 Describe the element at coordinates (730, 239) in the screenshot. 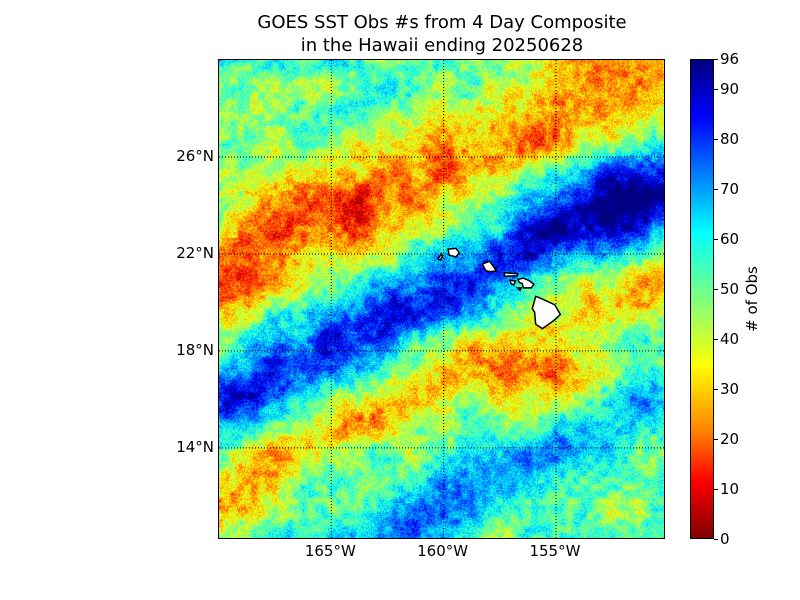

I see `colorbar-tick-label: 60` at that location.